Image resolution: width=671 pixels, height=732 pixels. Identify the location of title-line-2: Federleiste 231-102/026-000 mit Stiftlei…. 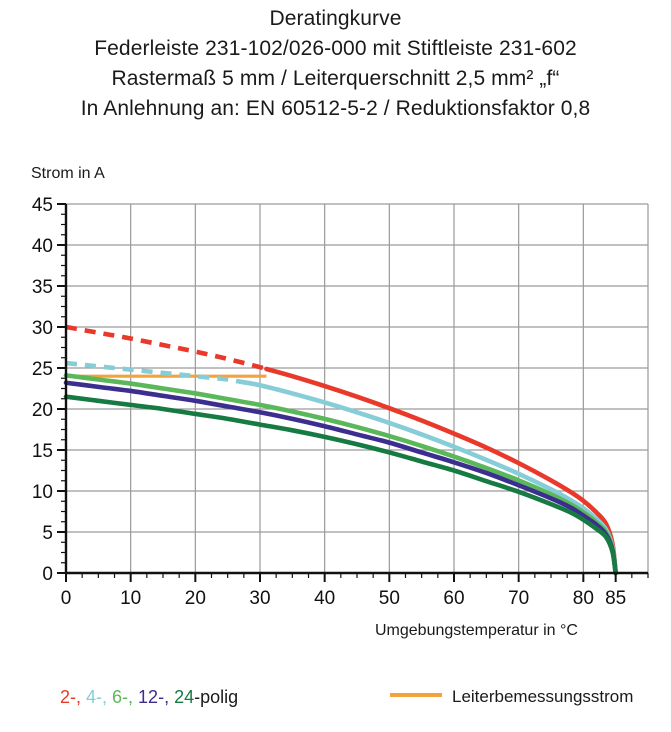
(335, 48).